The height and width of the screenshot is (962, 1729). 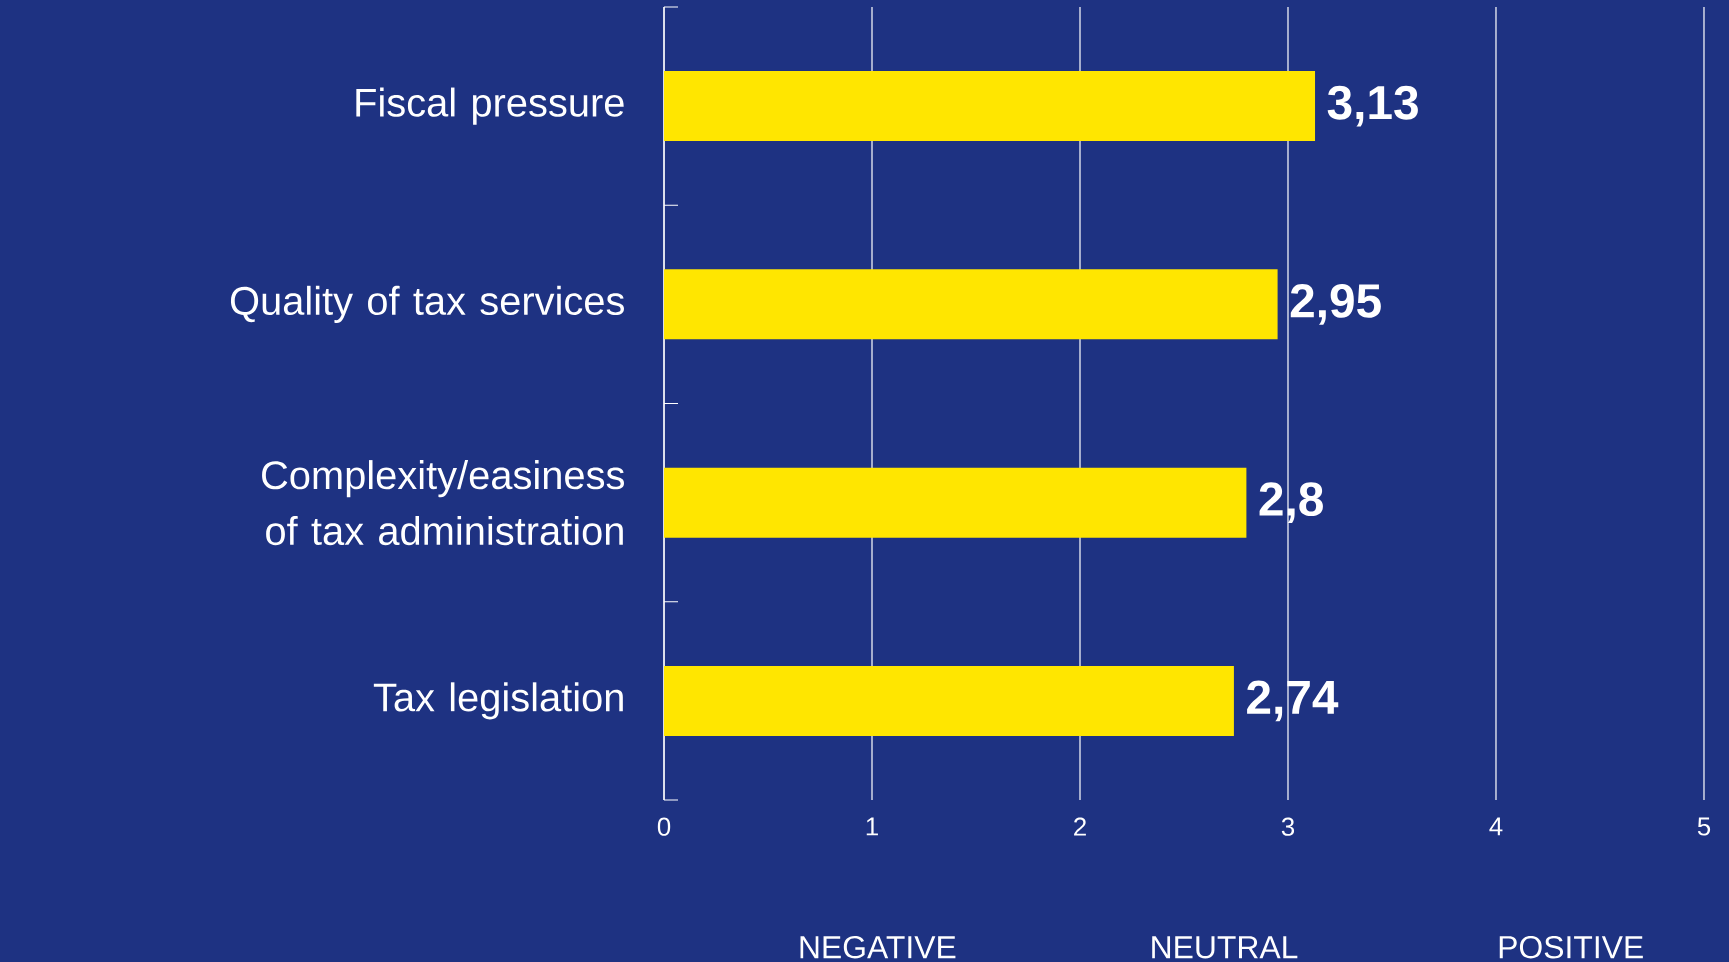 What do you see at coordinates (878, 947) in the screenshot?
I see `text: NEGATIVE` at bounding box center [878, 947].